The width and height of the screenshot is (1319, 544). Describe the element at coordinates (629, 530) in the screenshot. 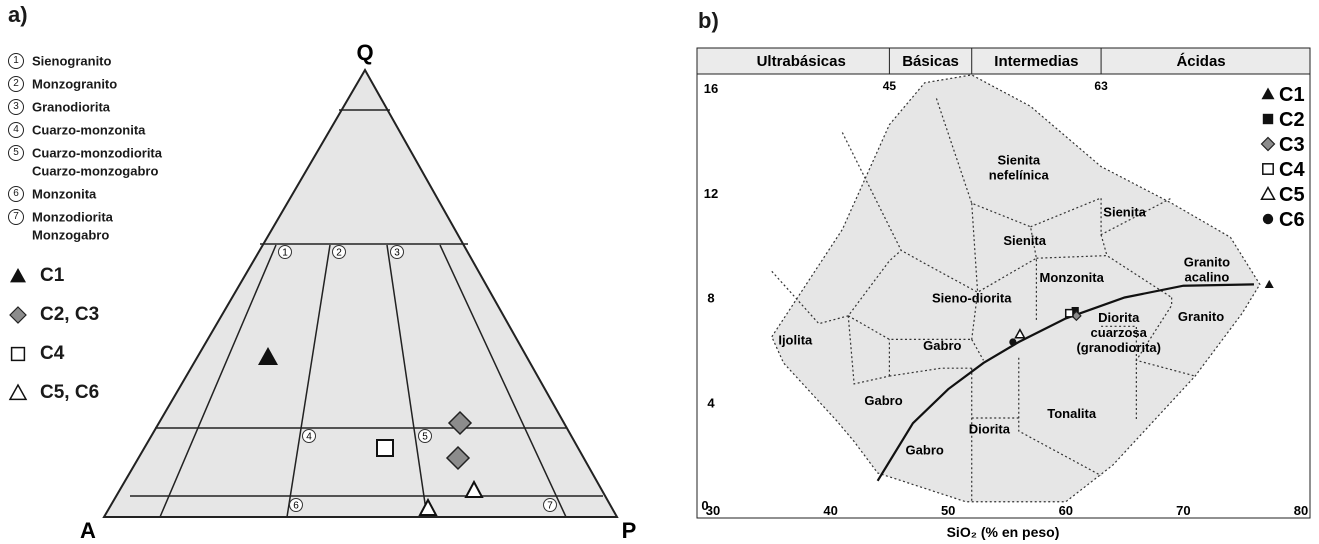

I see `vertex-p-label: P` at that location.